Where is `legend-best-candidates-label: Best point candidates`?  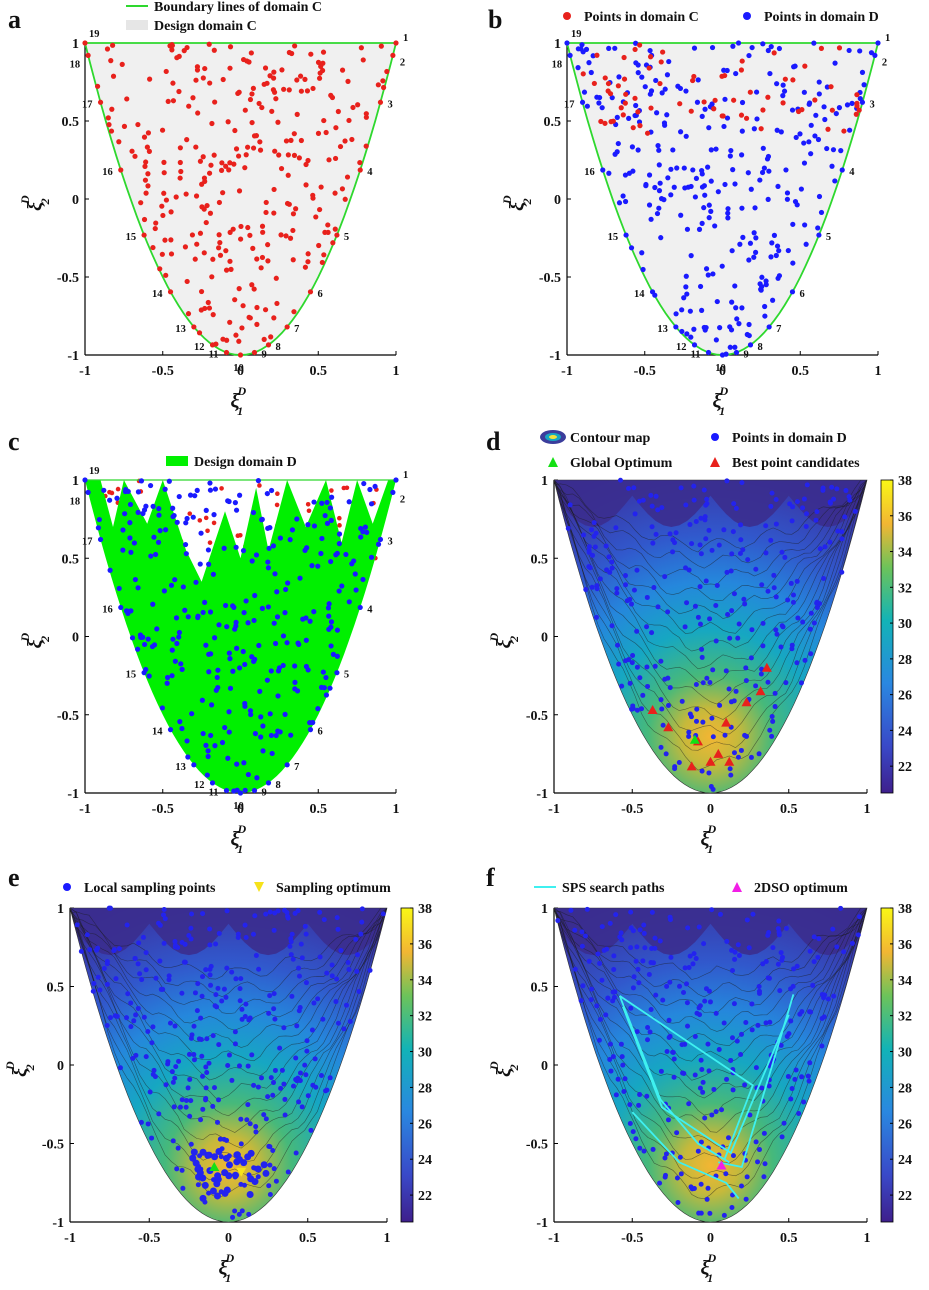 legend-best-candidates-label: Best point candidates is located at coordinates (796, 463).